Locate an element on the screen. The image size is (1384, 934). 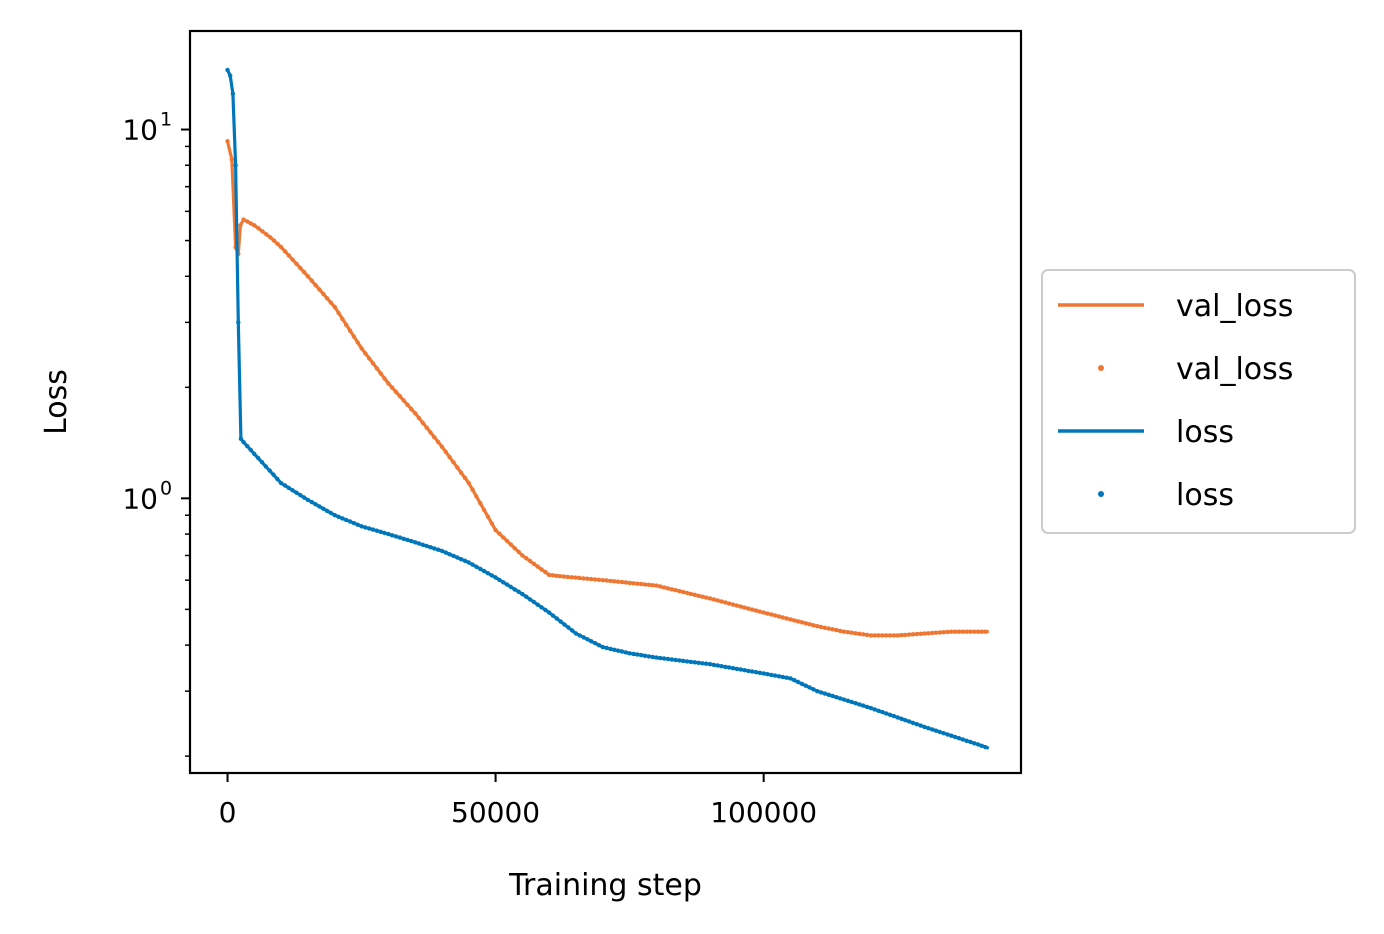
y-tick-exponent: 1 is located at coordinates (166, 120).